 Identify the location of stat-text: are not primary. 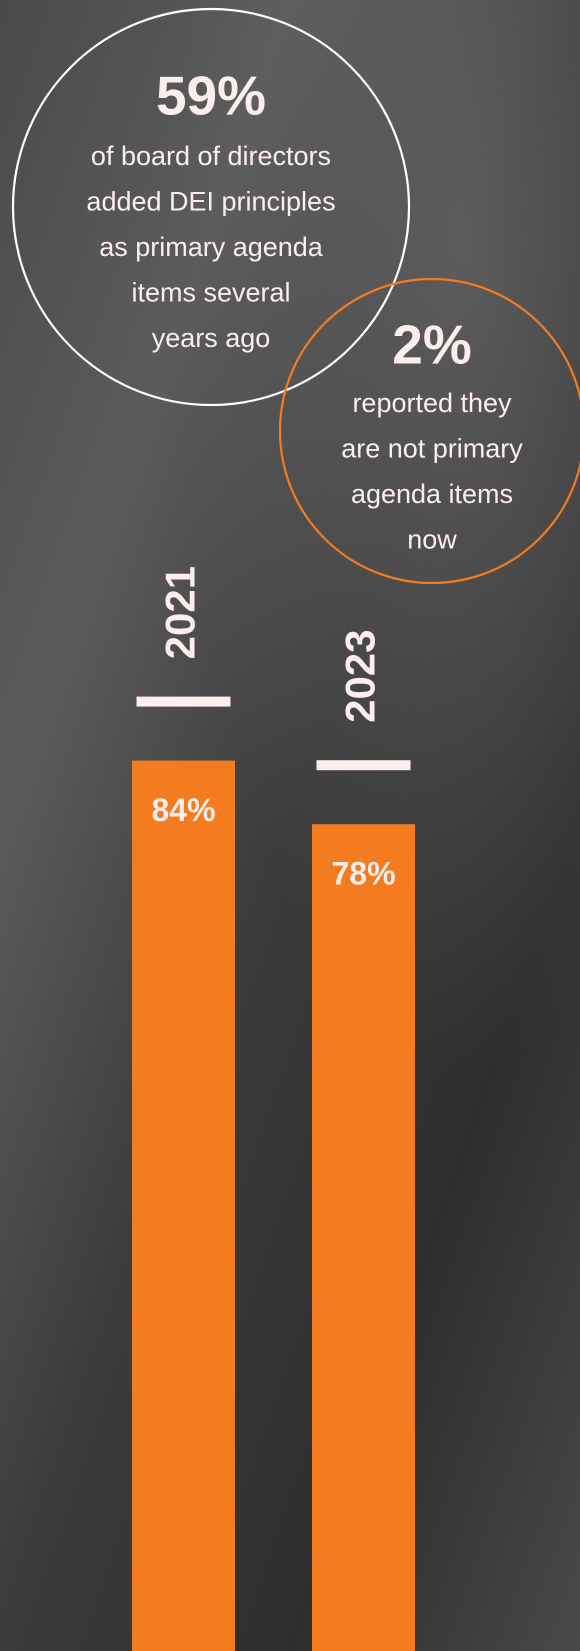
(432, 449).